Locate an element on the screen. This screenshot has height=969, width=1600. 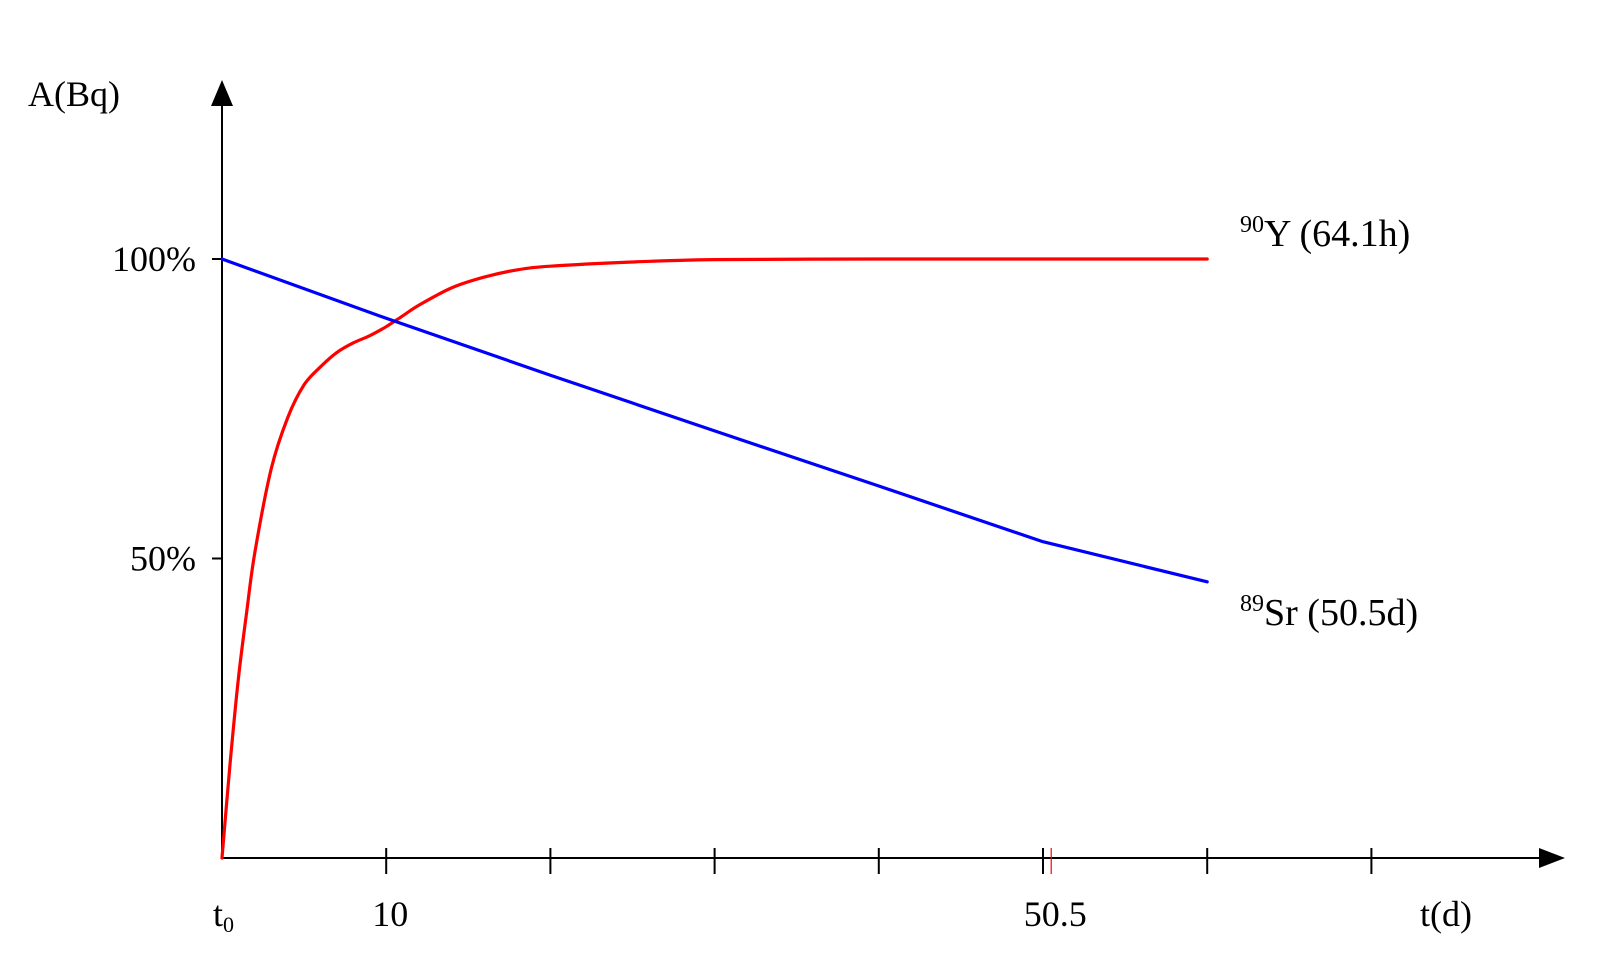
x-tick-label-0: t0 is located at coordinates (223, 915).